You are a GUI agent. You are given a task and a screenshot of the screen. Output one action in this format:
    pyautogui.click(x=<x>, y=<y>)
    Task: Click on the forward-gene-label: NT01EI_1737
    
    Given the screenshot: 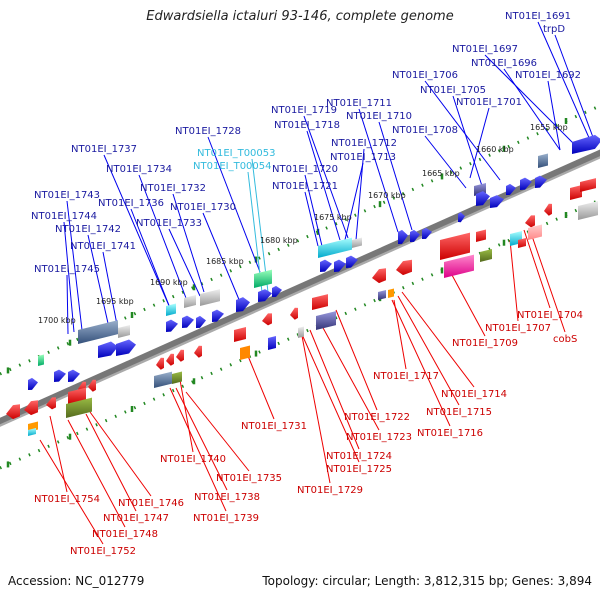 What is the action you would take?
    pyautogui.click(x=104, y=149)
    